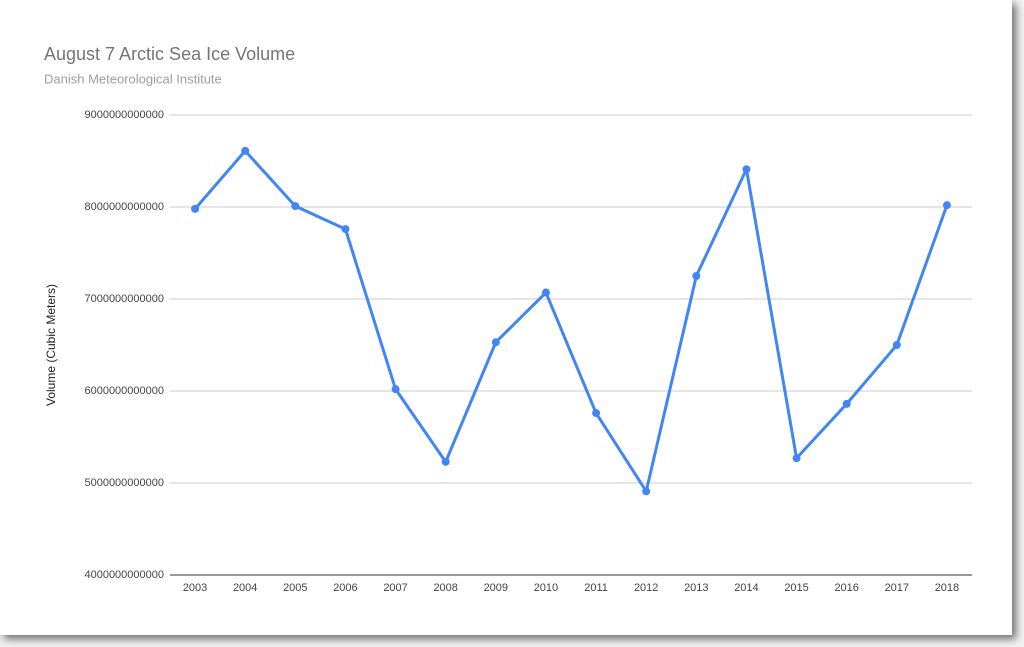 This screenshot has height=647, width=1024. Describe the element at coordinates (133, 78) in the screenshot. I see `chart-subtitle: Danish Meteorological Institute` at that location.